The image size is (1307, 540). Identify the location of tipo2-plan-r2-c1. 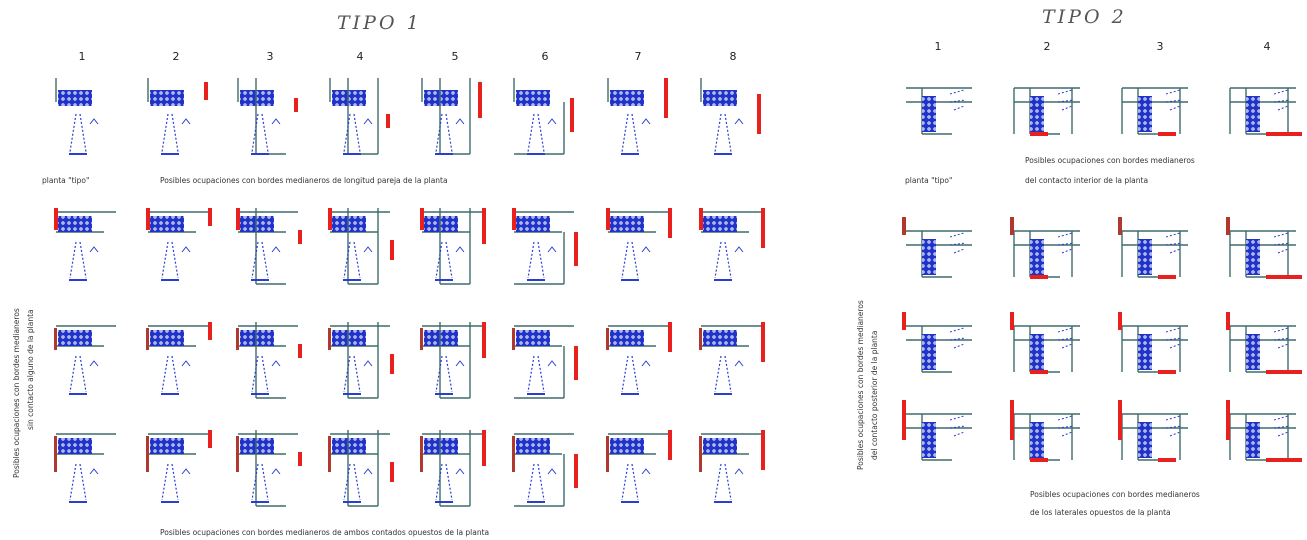
(943, 255).